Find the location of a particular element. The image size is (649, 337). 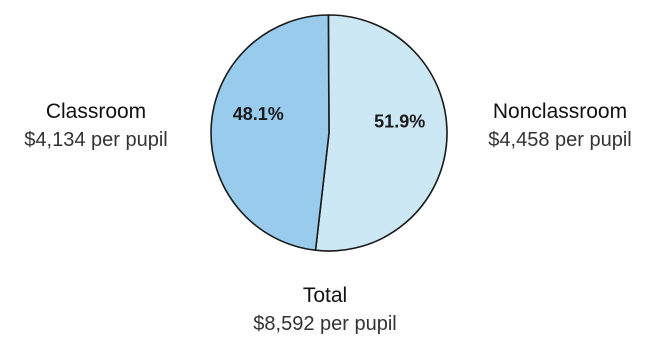

nonclassroom-label: Nonclassroom $4,458 per pupil is located at coordinates (558, 125).